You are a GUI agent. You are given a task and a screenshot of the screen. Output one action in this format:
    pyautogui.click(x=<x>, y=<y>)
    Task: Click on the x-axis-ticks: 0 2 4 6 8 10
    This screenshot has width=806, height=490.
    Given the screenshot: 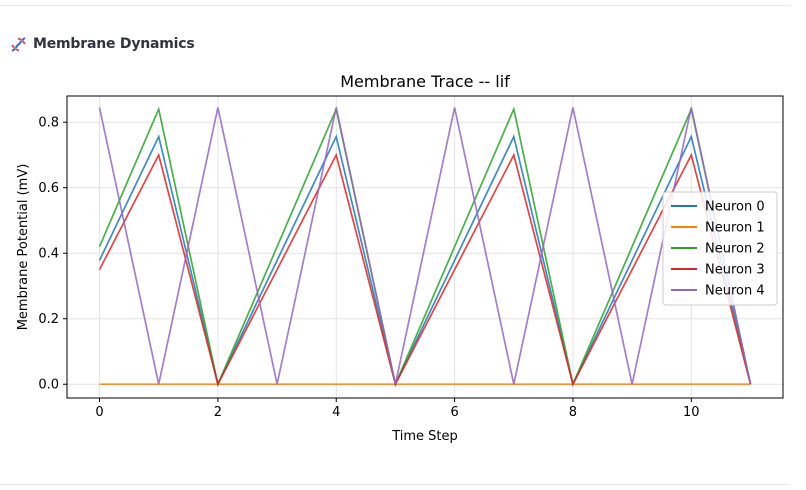 What is the action you would take?
    pyautogui.click(x=397, y=409)
    